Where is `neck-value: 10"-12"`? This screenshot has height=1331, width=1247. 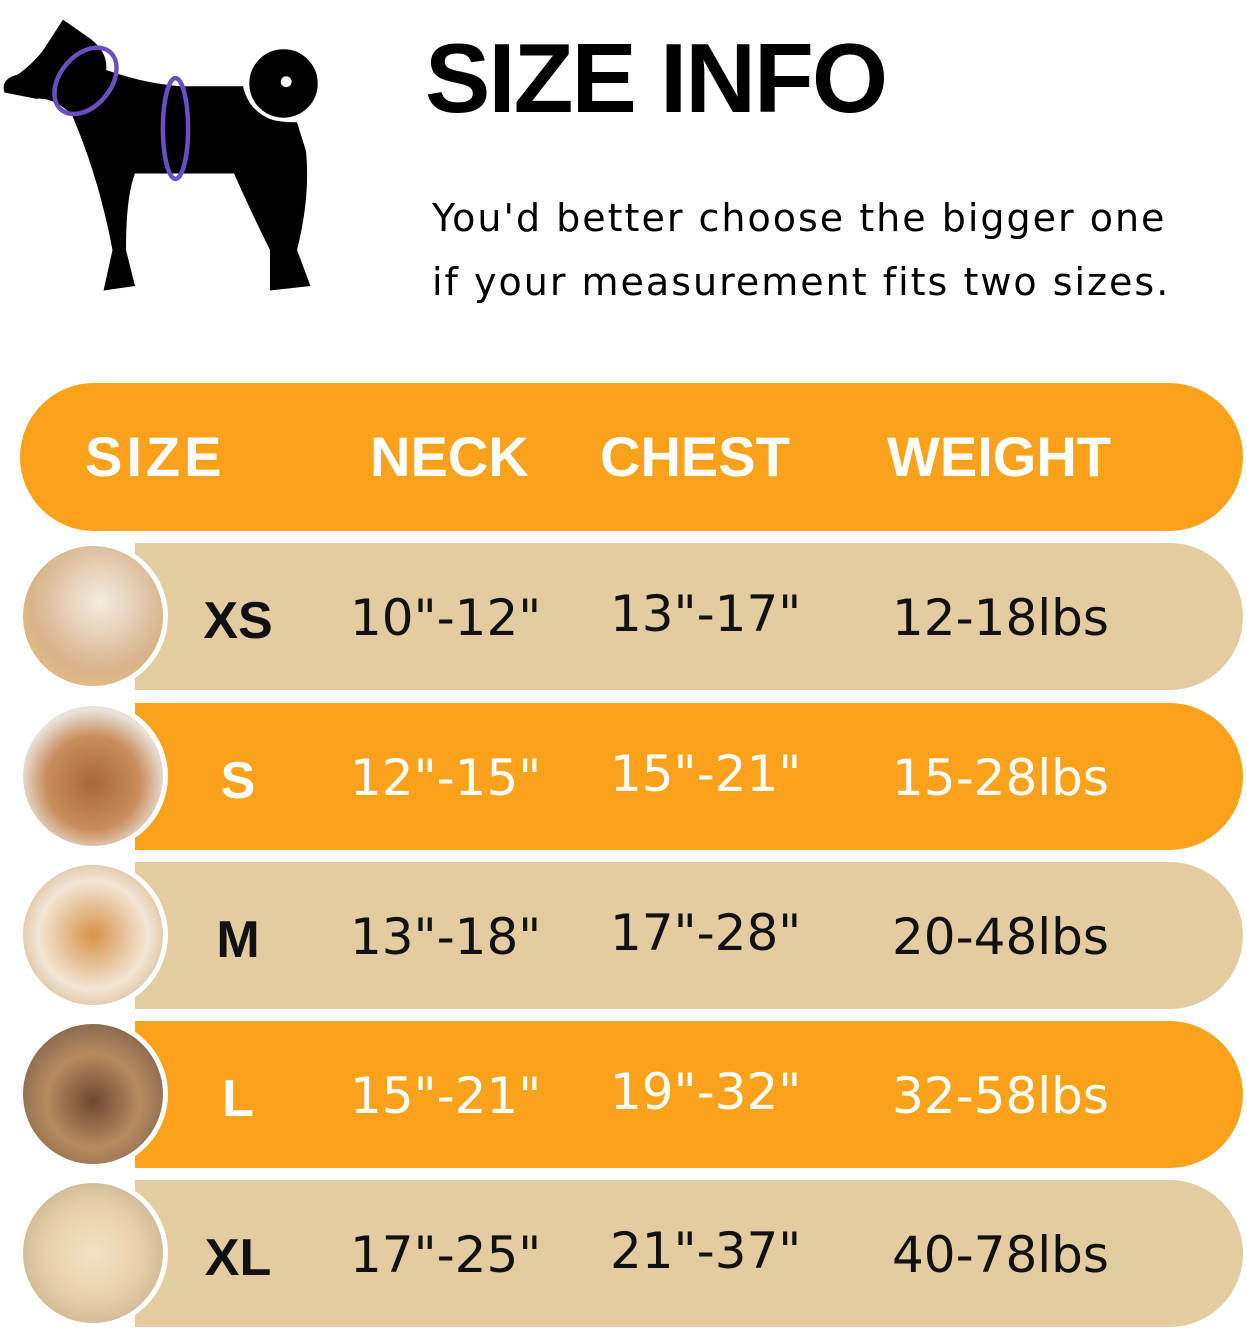
neck-value: 10"-12" is located at coordinates (446, 618).